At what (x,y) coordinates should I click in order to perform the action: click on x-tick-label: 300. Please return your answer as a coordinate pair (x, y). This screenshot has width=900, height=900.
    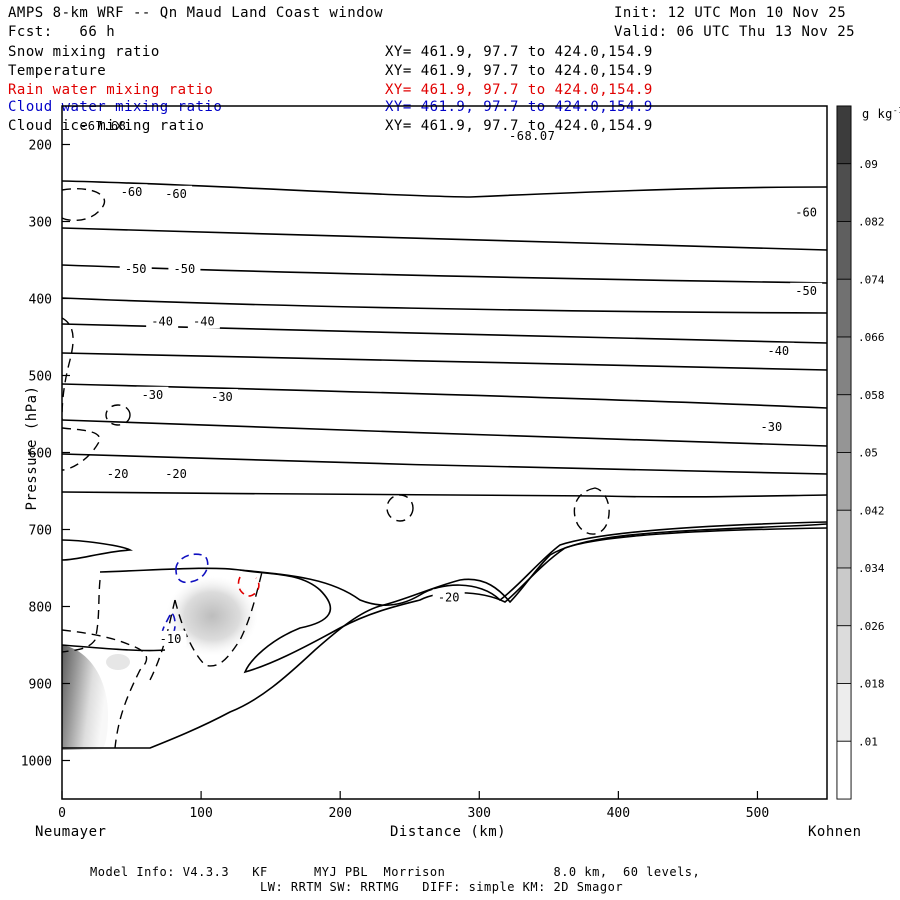
    Looking at the image, I should click on (479, 813).